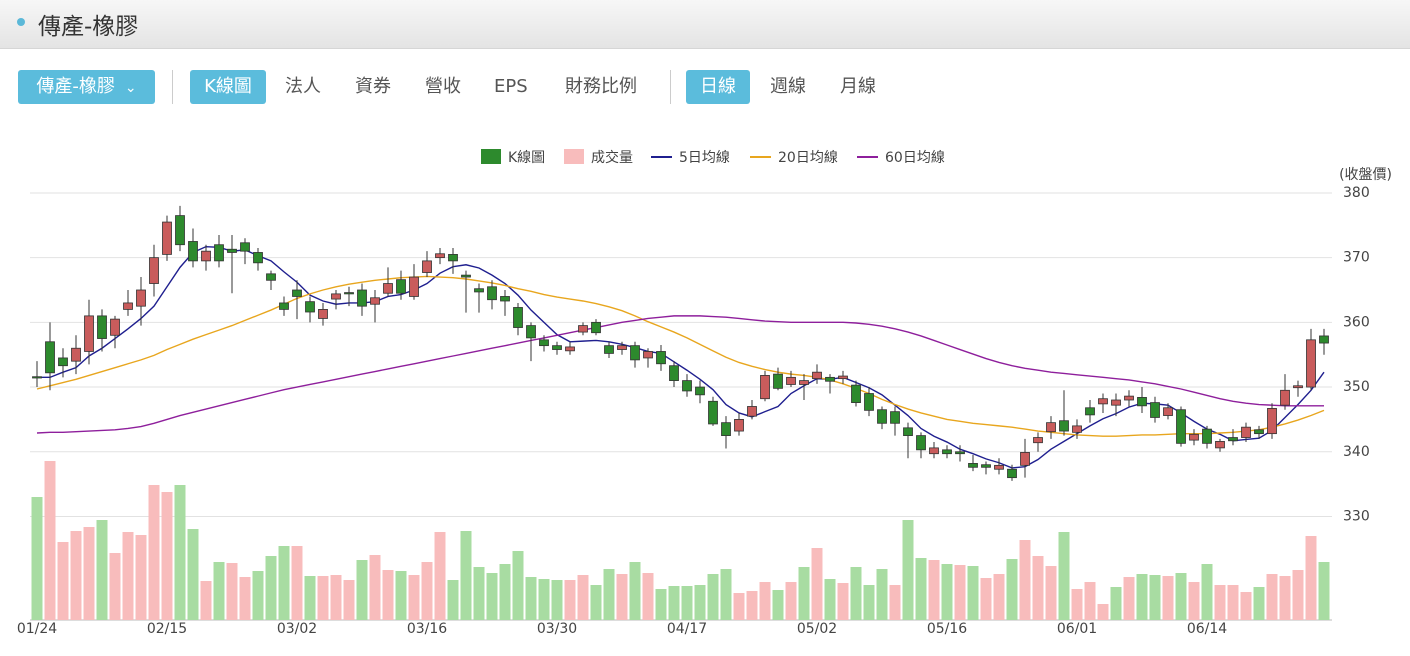  I want to click on period-tab: 日線, so click(718, 87).